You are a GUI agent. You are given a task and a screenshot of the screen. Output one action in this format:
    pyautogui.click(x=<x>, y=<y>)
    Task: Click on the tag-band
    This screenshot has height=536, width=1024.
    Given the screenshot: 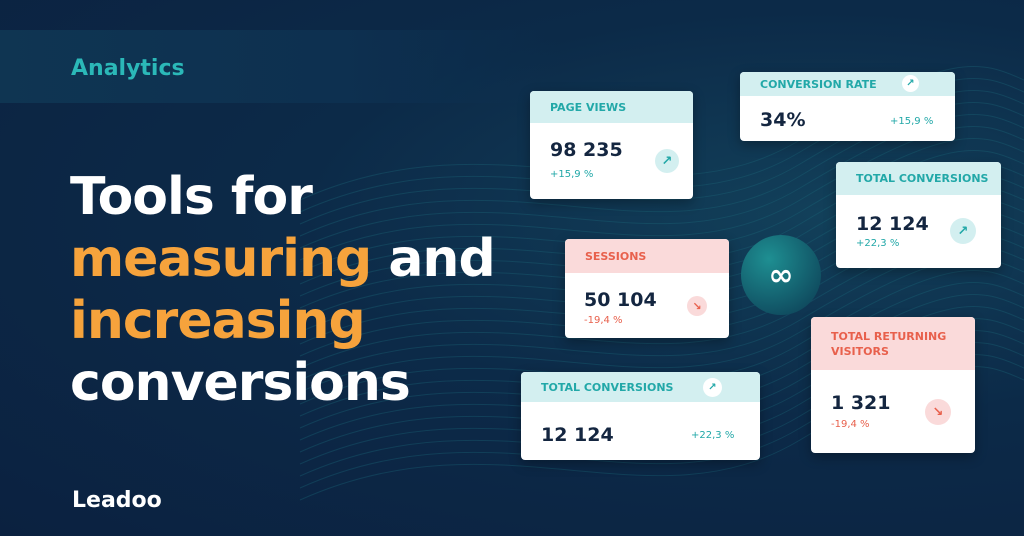 What is the action you would take?
    pyautogui.click(x=280, y=66)
    